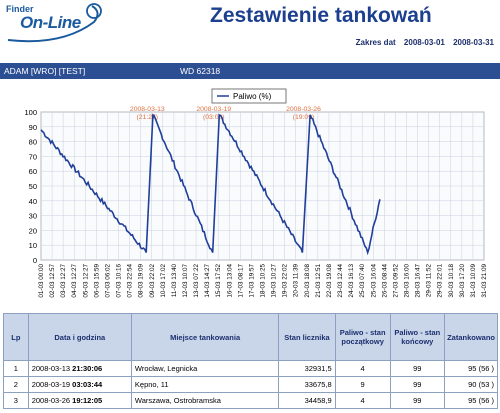 Image resolution: width=500 pixels, height=413 pixels. What do you see at coordinates (33, 216) in the screenshot?
I see `y-tick-label: 30` at bounding box center [33, 216].